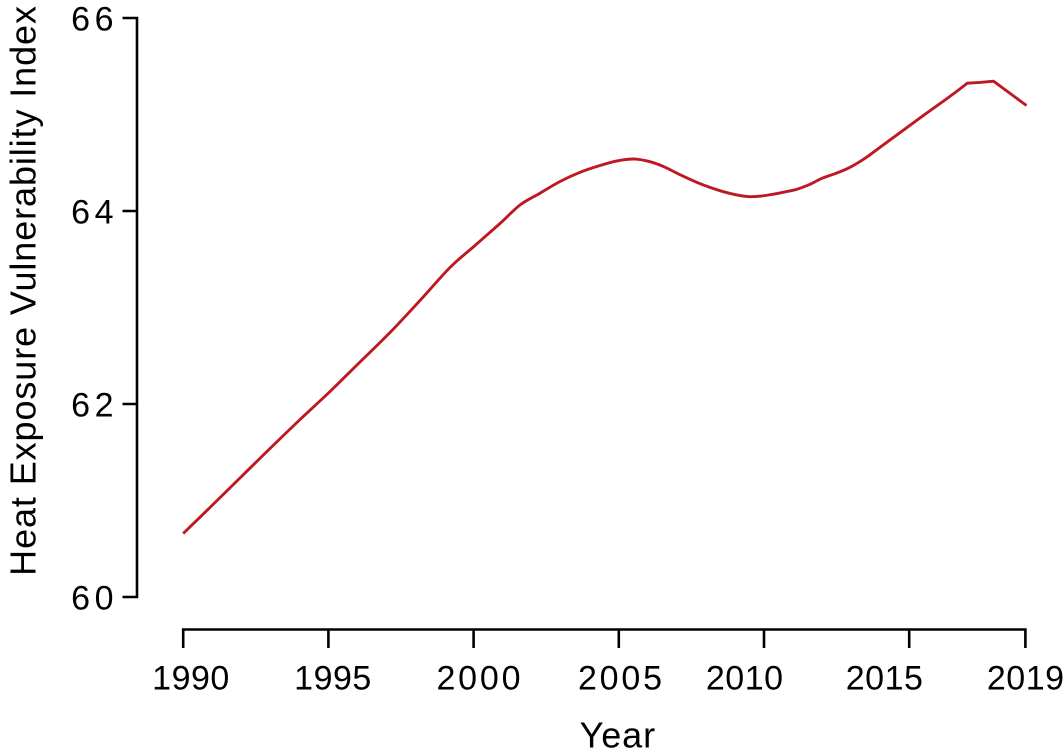 Image resolution: width=1064 pixels, height=752 pixels. Describe the element at coordinates (745, 679) in the screenshot. I see `svg-text: 2010` at that location.